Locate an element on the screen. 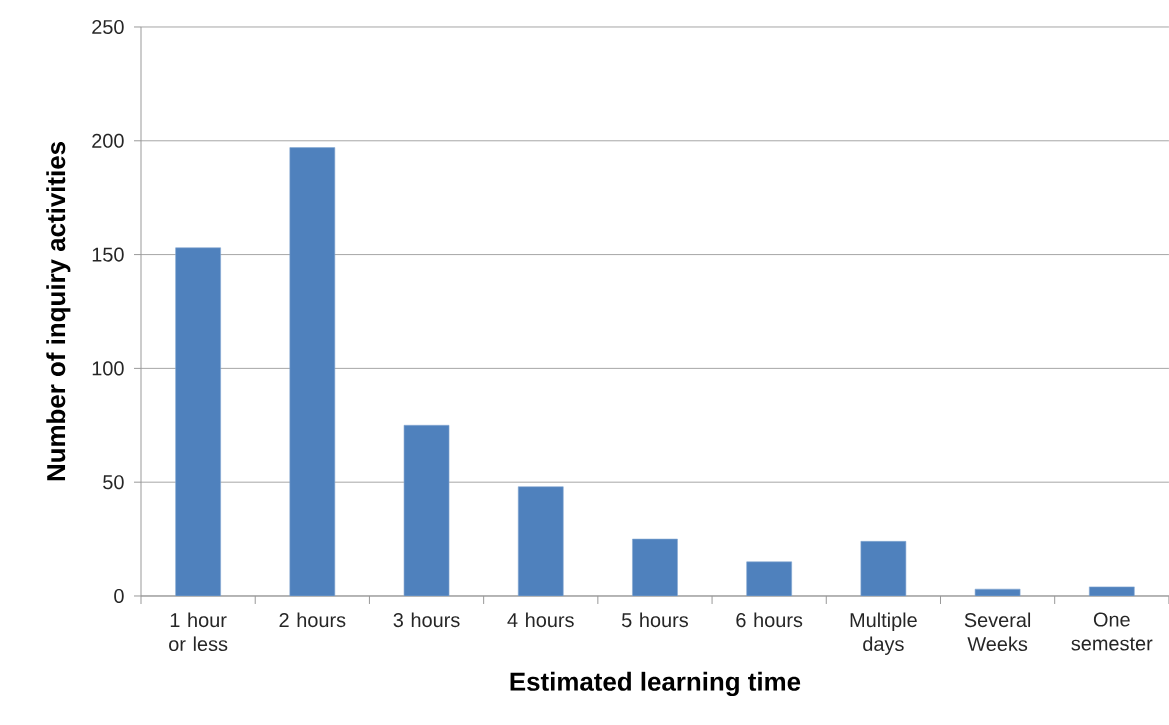 This screenshot has width=1169, height=725. y-axis-title: Number of inquiry activities is located at coordinates (58, 311).